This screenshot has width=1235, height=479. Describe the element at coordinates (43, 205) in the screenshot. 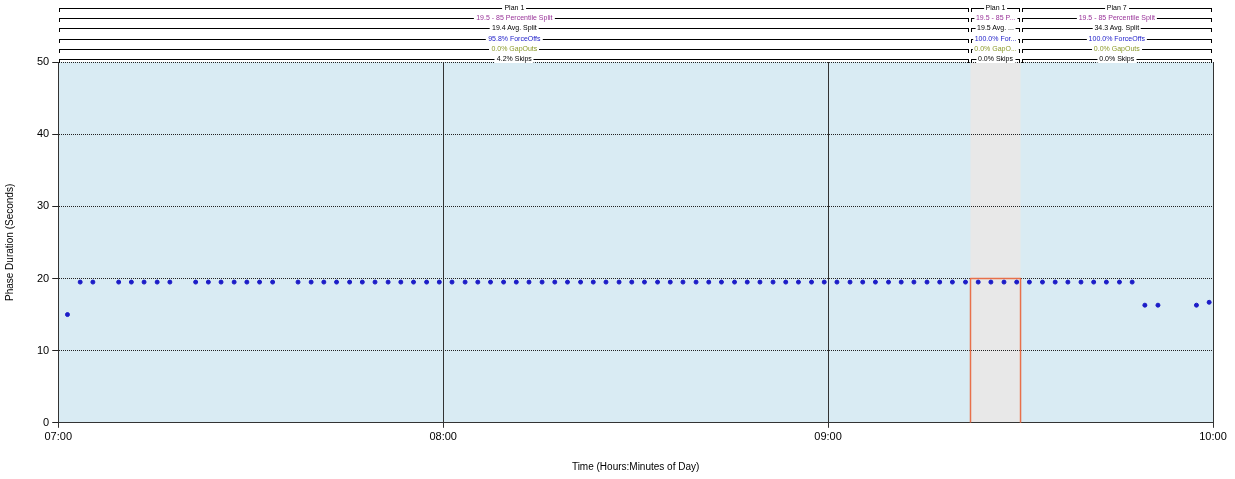

I see `y-tick-label: 30` at that location.